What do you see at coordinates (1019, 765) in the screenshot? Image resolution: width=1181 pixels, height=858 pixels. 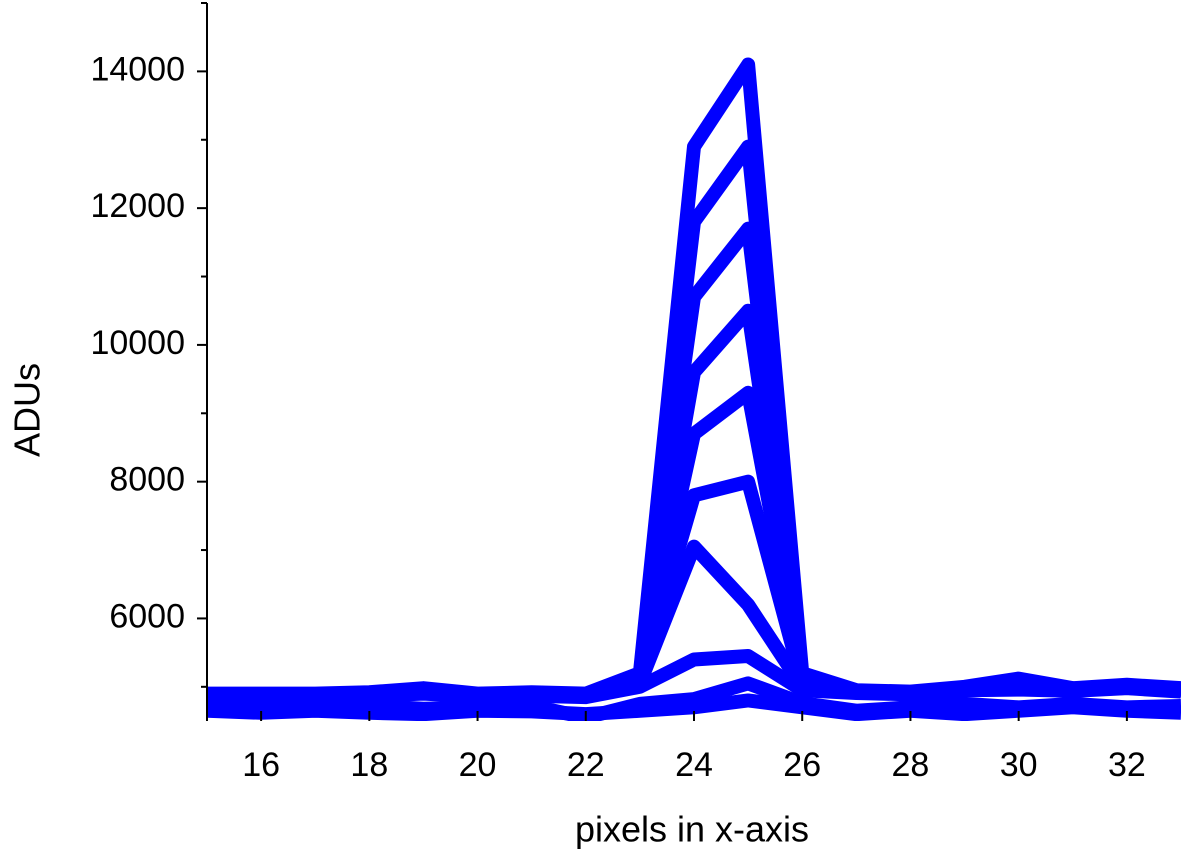 I see `x-tick-label: 30` at bounding box center [1019, 765].